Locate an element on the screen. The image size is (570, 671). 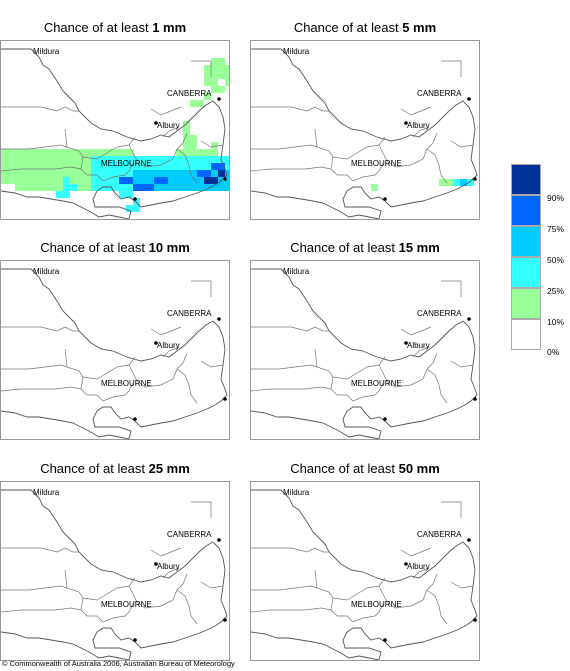
state-outline is located at coordinates (364, 133).